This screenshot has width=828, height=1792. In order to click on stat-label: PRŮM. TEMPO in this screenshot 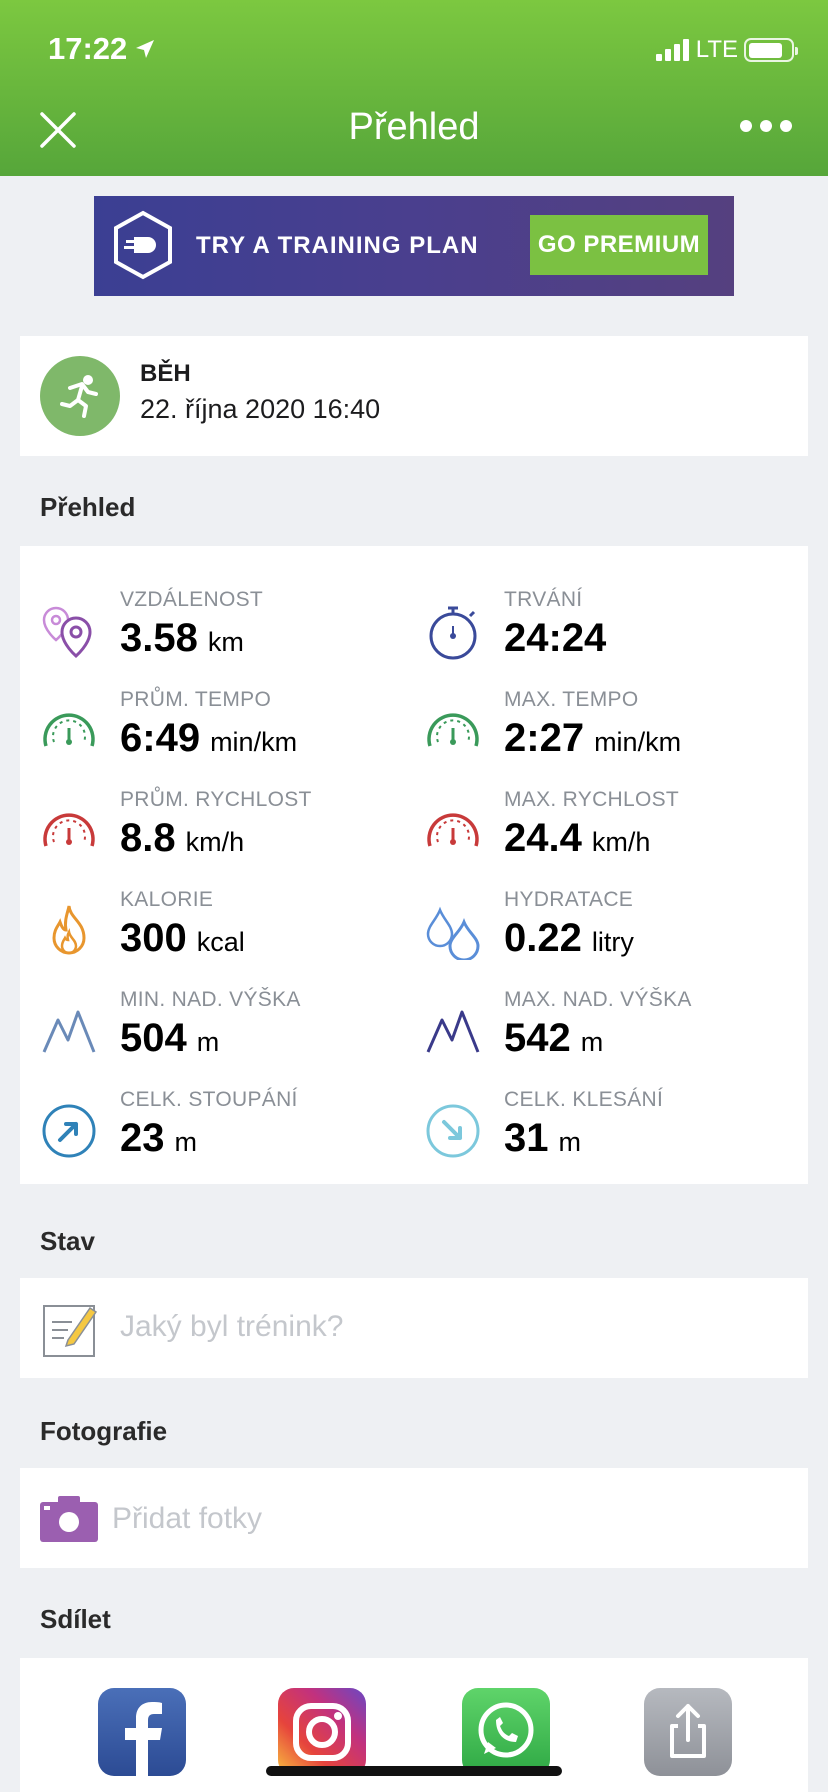, I will do `click(196, 699)`.